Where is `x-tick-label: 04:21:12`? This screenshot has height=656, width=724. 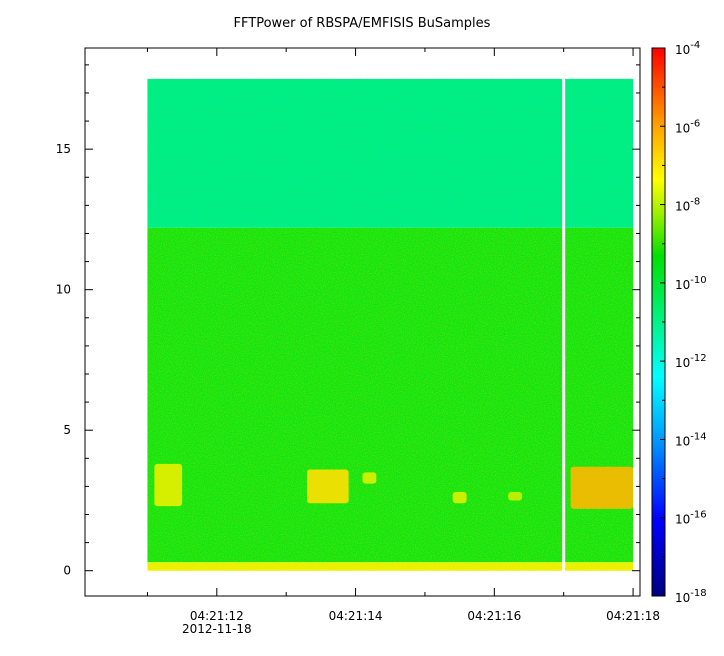
x-tick-label: 04:21:12 is located at coordinates (217, 616).